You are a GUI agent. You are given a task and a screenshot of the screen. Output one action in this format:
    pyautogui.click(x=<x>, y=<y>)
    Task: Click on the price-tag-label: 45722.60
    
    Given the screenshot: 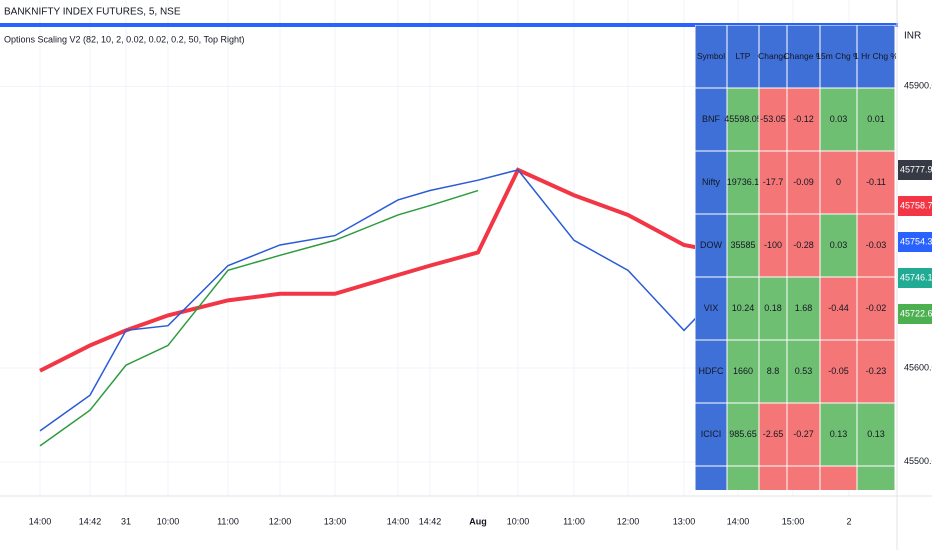 What is the action you would take?
    pyautogui.click(x=916, y=313)
    